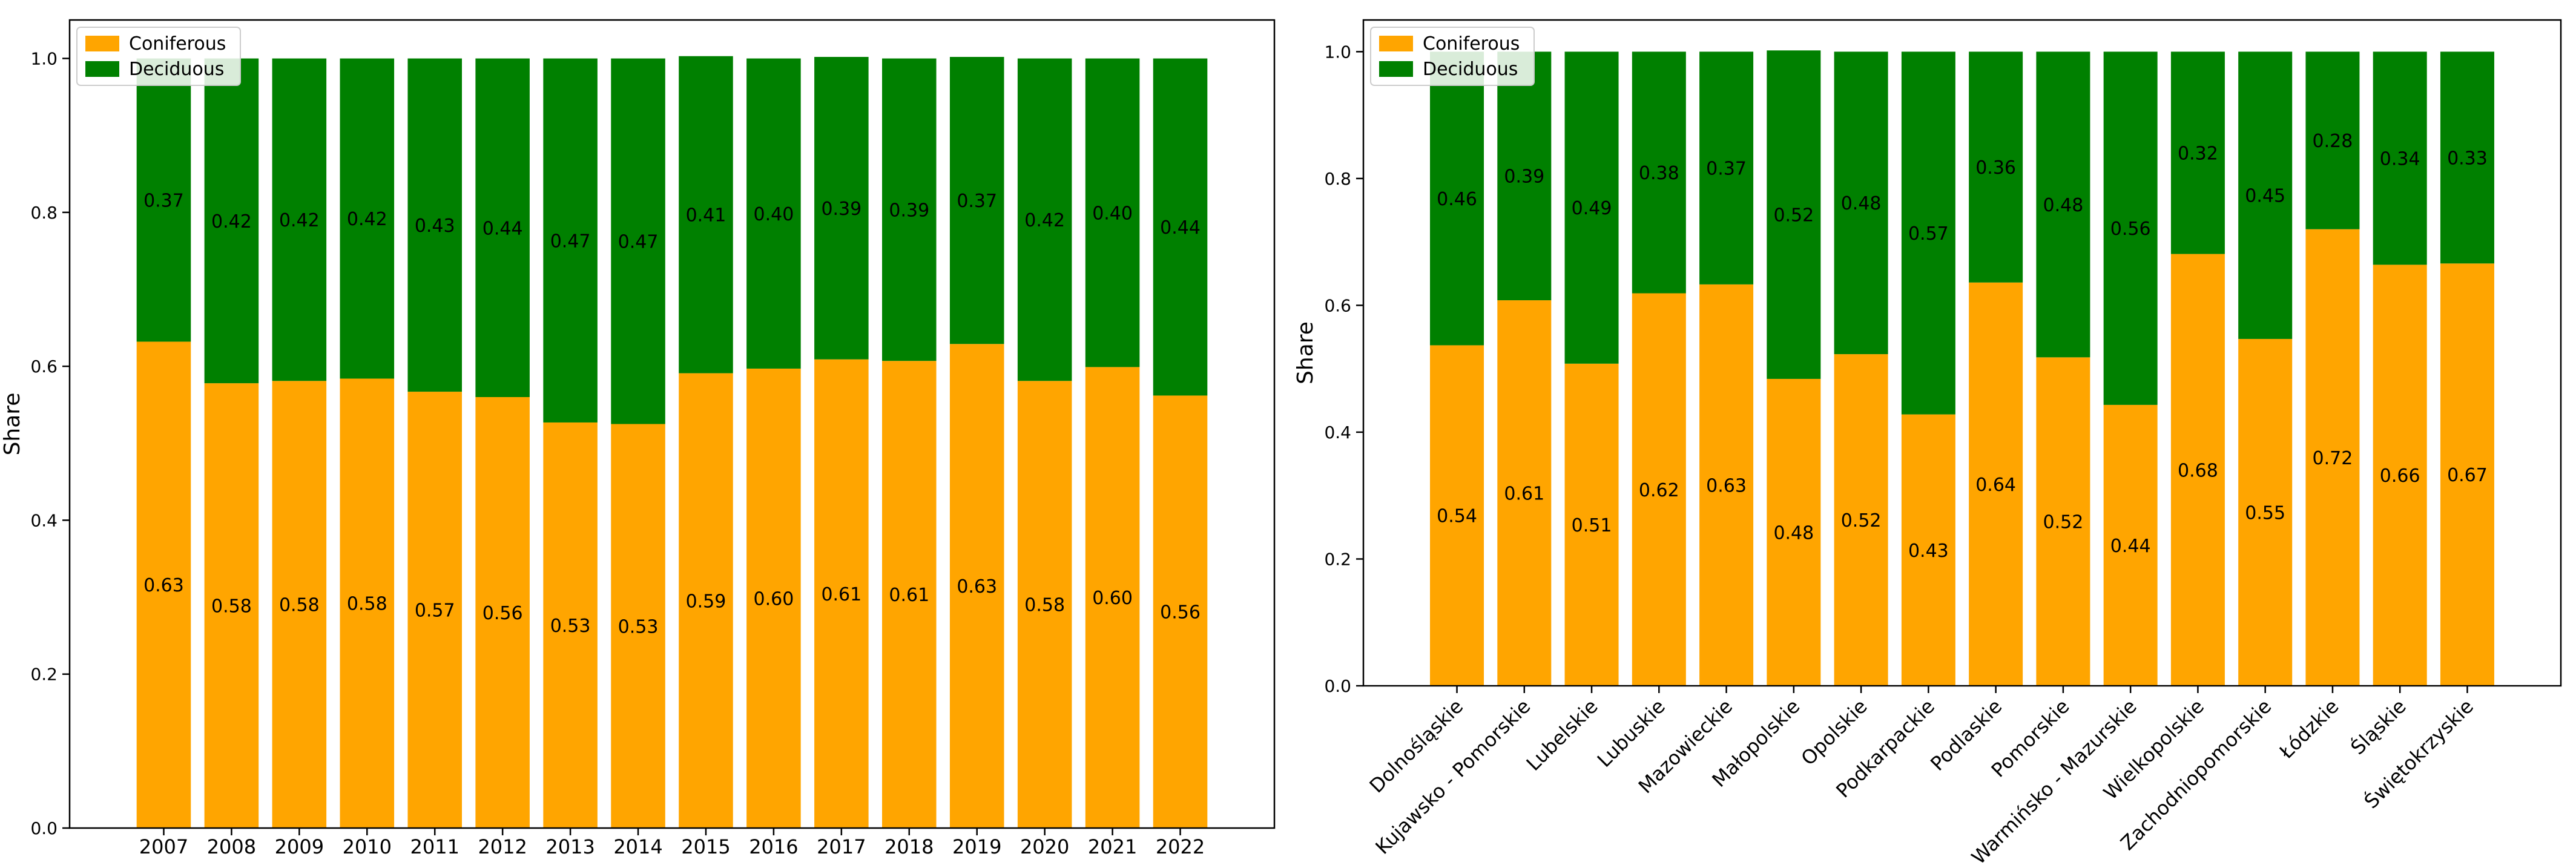 The height and width of the screenshot is (868, 2576). Describe the element at coordinates (1337, 686) in the screenshot. I see `y-tick-label: 0.0` at that location.